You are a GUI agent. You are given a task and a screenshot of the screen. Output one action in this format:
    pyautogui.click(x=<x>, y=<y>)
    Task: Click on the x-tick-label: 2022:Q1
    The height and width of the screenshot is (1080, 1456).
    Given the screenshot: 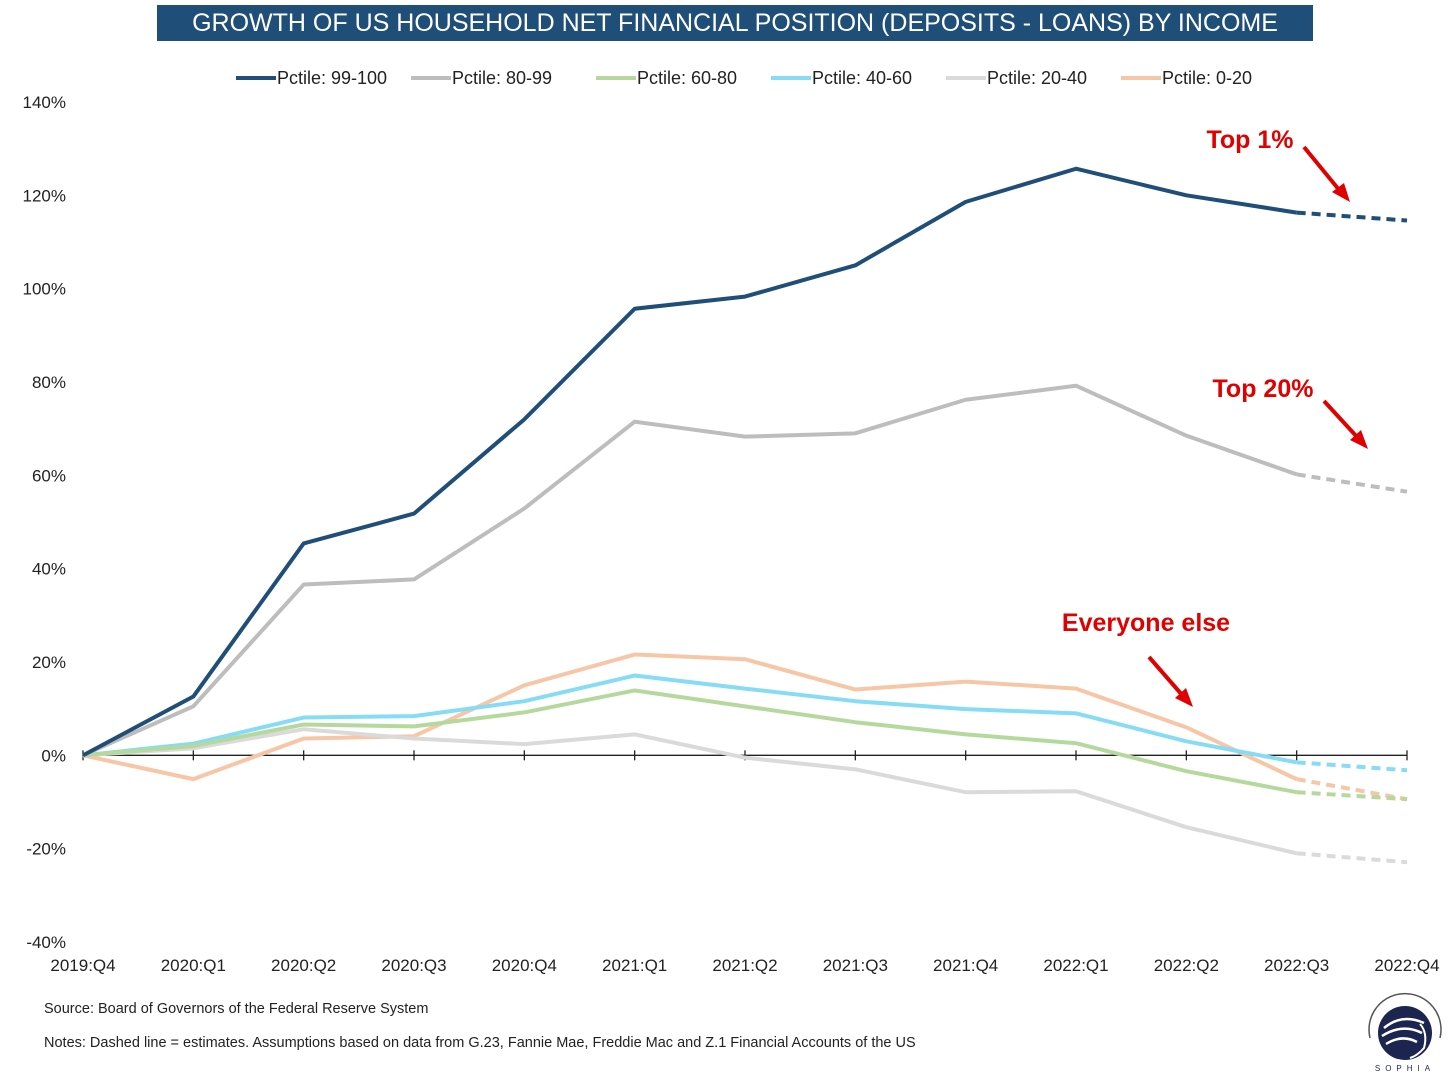 What is the action you would take?
    pyautogui.click(x=1075, y=965)
    